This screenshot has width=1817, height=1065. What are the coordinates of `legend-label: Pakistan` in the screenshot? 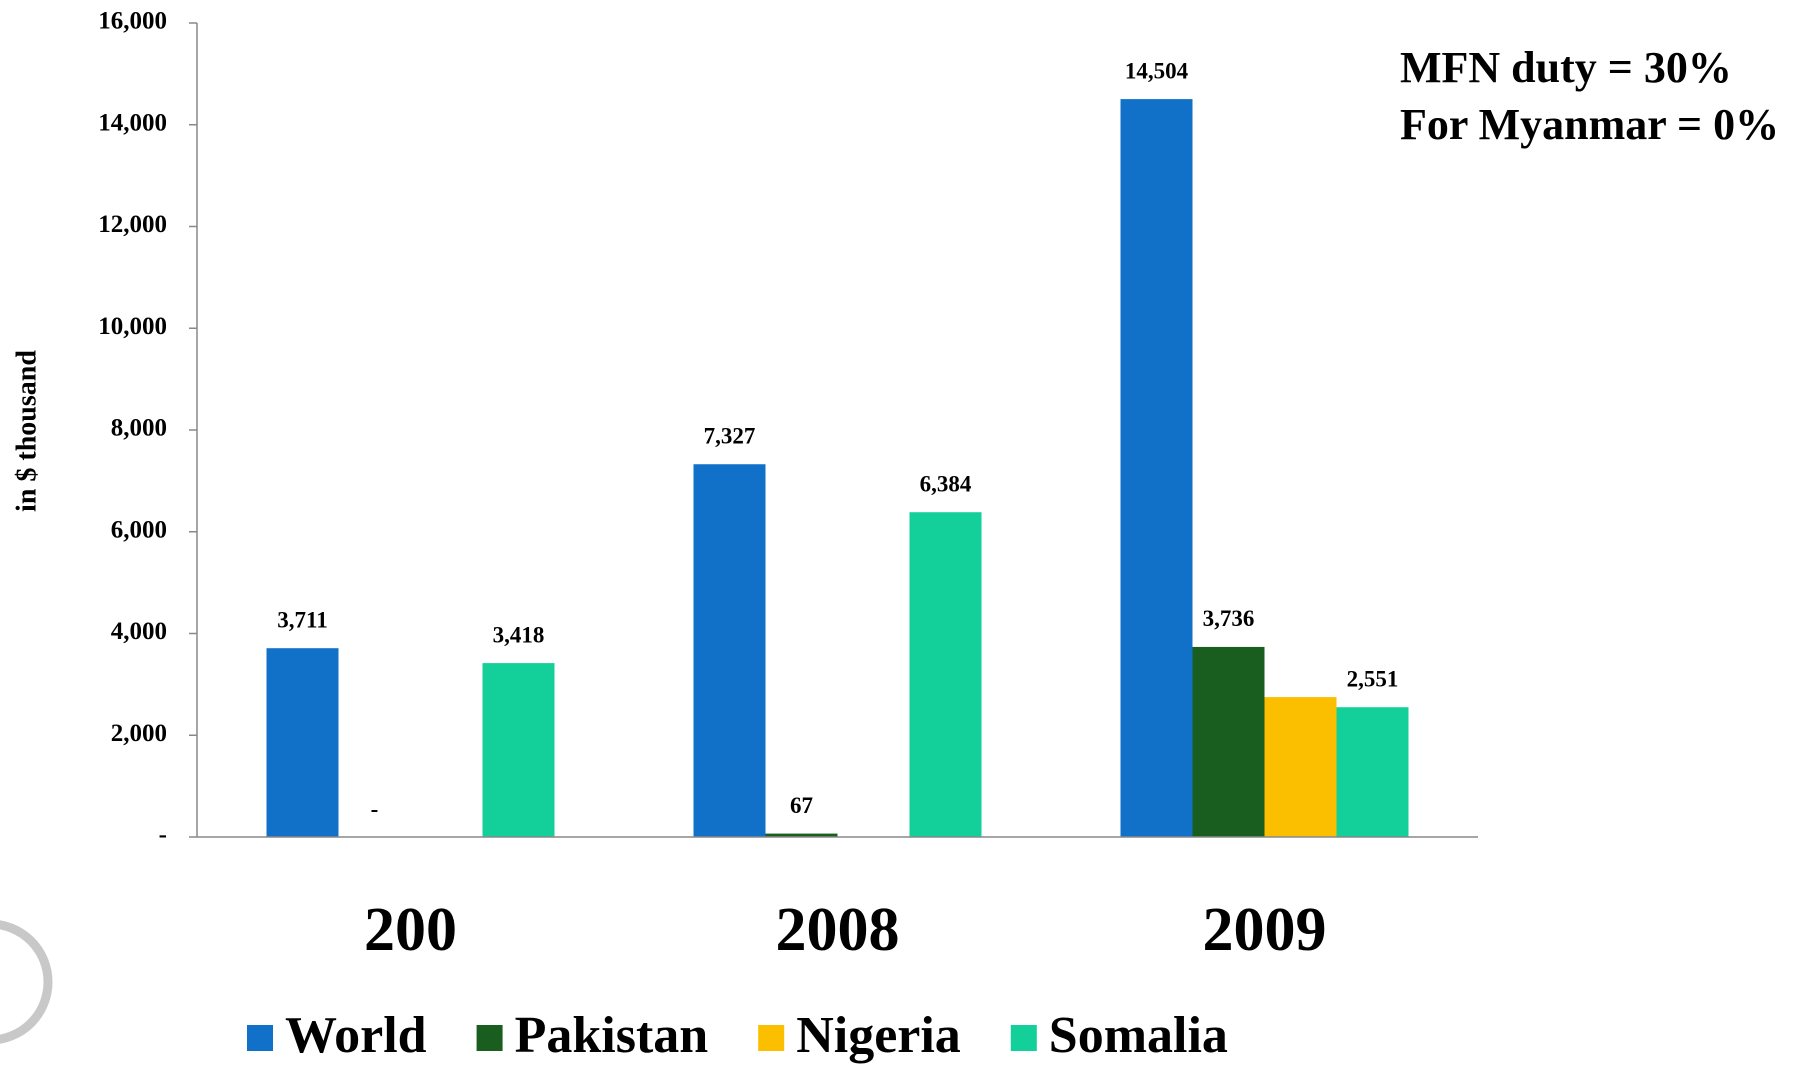 It's located at (612, 1035).